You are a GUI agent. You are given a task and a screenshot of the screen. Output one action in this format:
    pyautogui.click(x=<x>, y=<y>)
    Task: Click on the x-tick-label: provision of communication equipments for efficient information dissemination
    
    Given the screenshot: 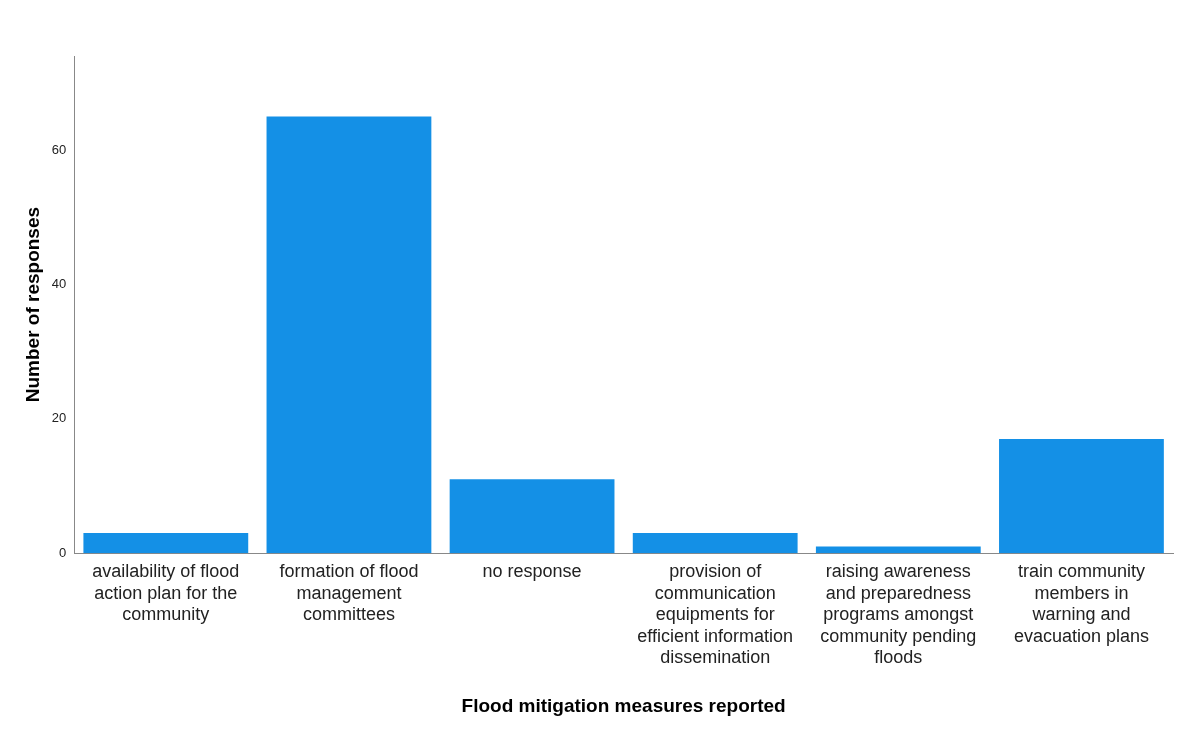 What is the action you would take?
    pyautogui.click(x=715, y=614)
    